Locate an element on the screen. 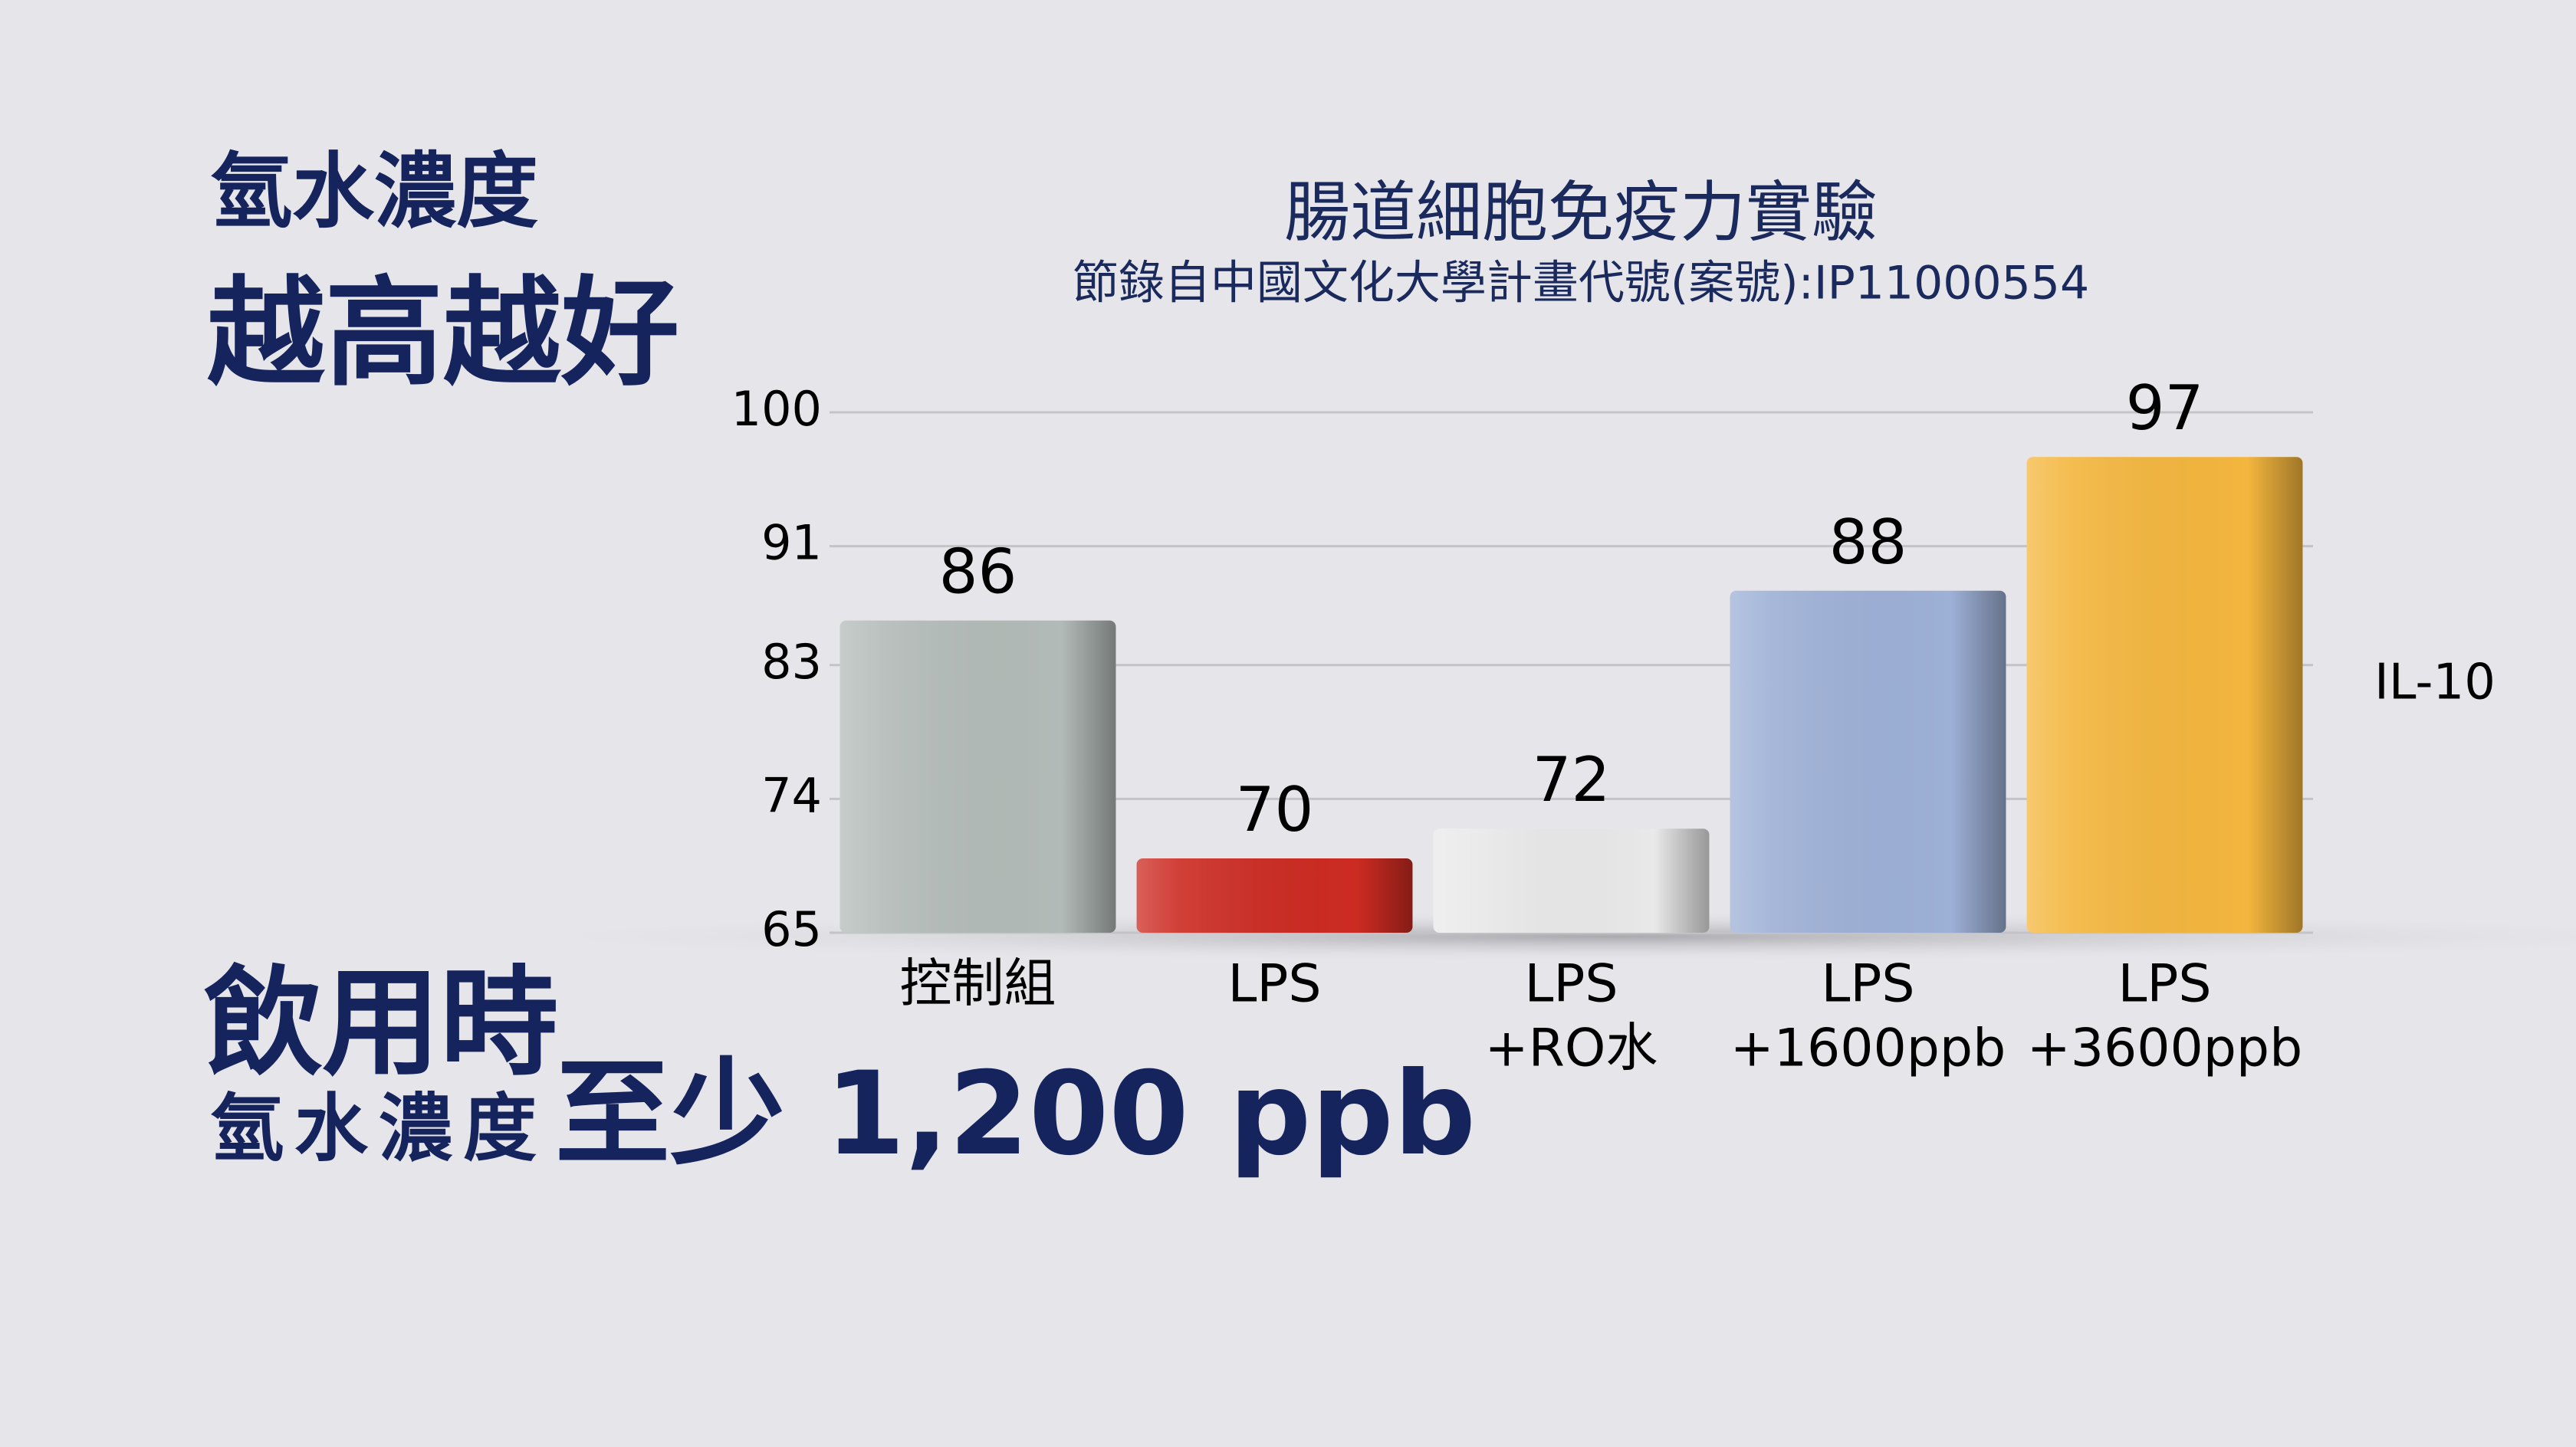  chart-subtitle: 節錄自中國文化大學計畫代號(案號):IP11000554 is located at coordinates (1581, 284).